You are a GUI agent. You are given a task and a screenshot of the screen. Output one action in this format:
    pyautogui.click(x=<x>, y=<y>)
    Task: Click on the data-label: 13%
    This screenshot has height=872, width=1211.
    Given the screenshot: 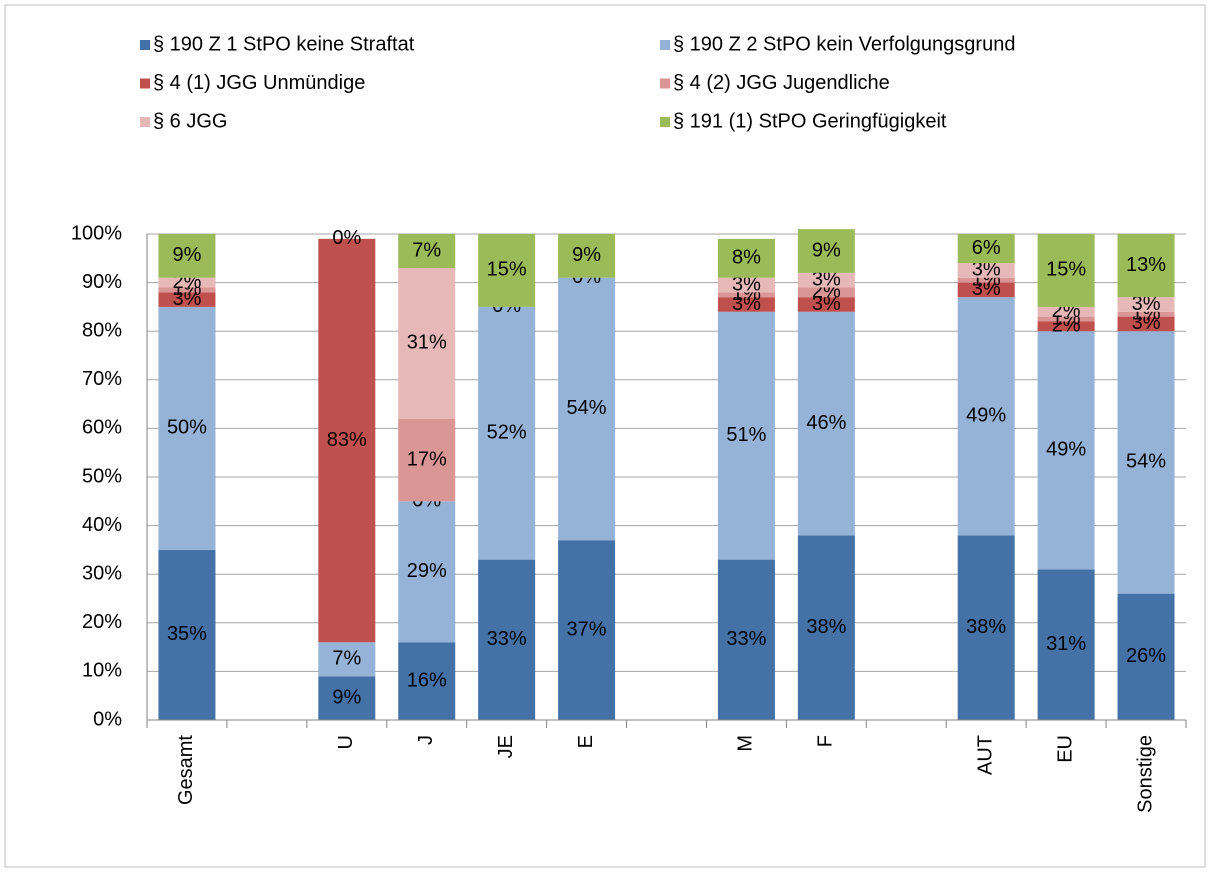 What is the action you would take?
    pyautogui.click(x=1146, y=265)
    